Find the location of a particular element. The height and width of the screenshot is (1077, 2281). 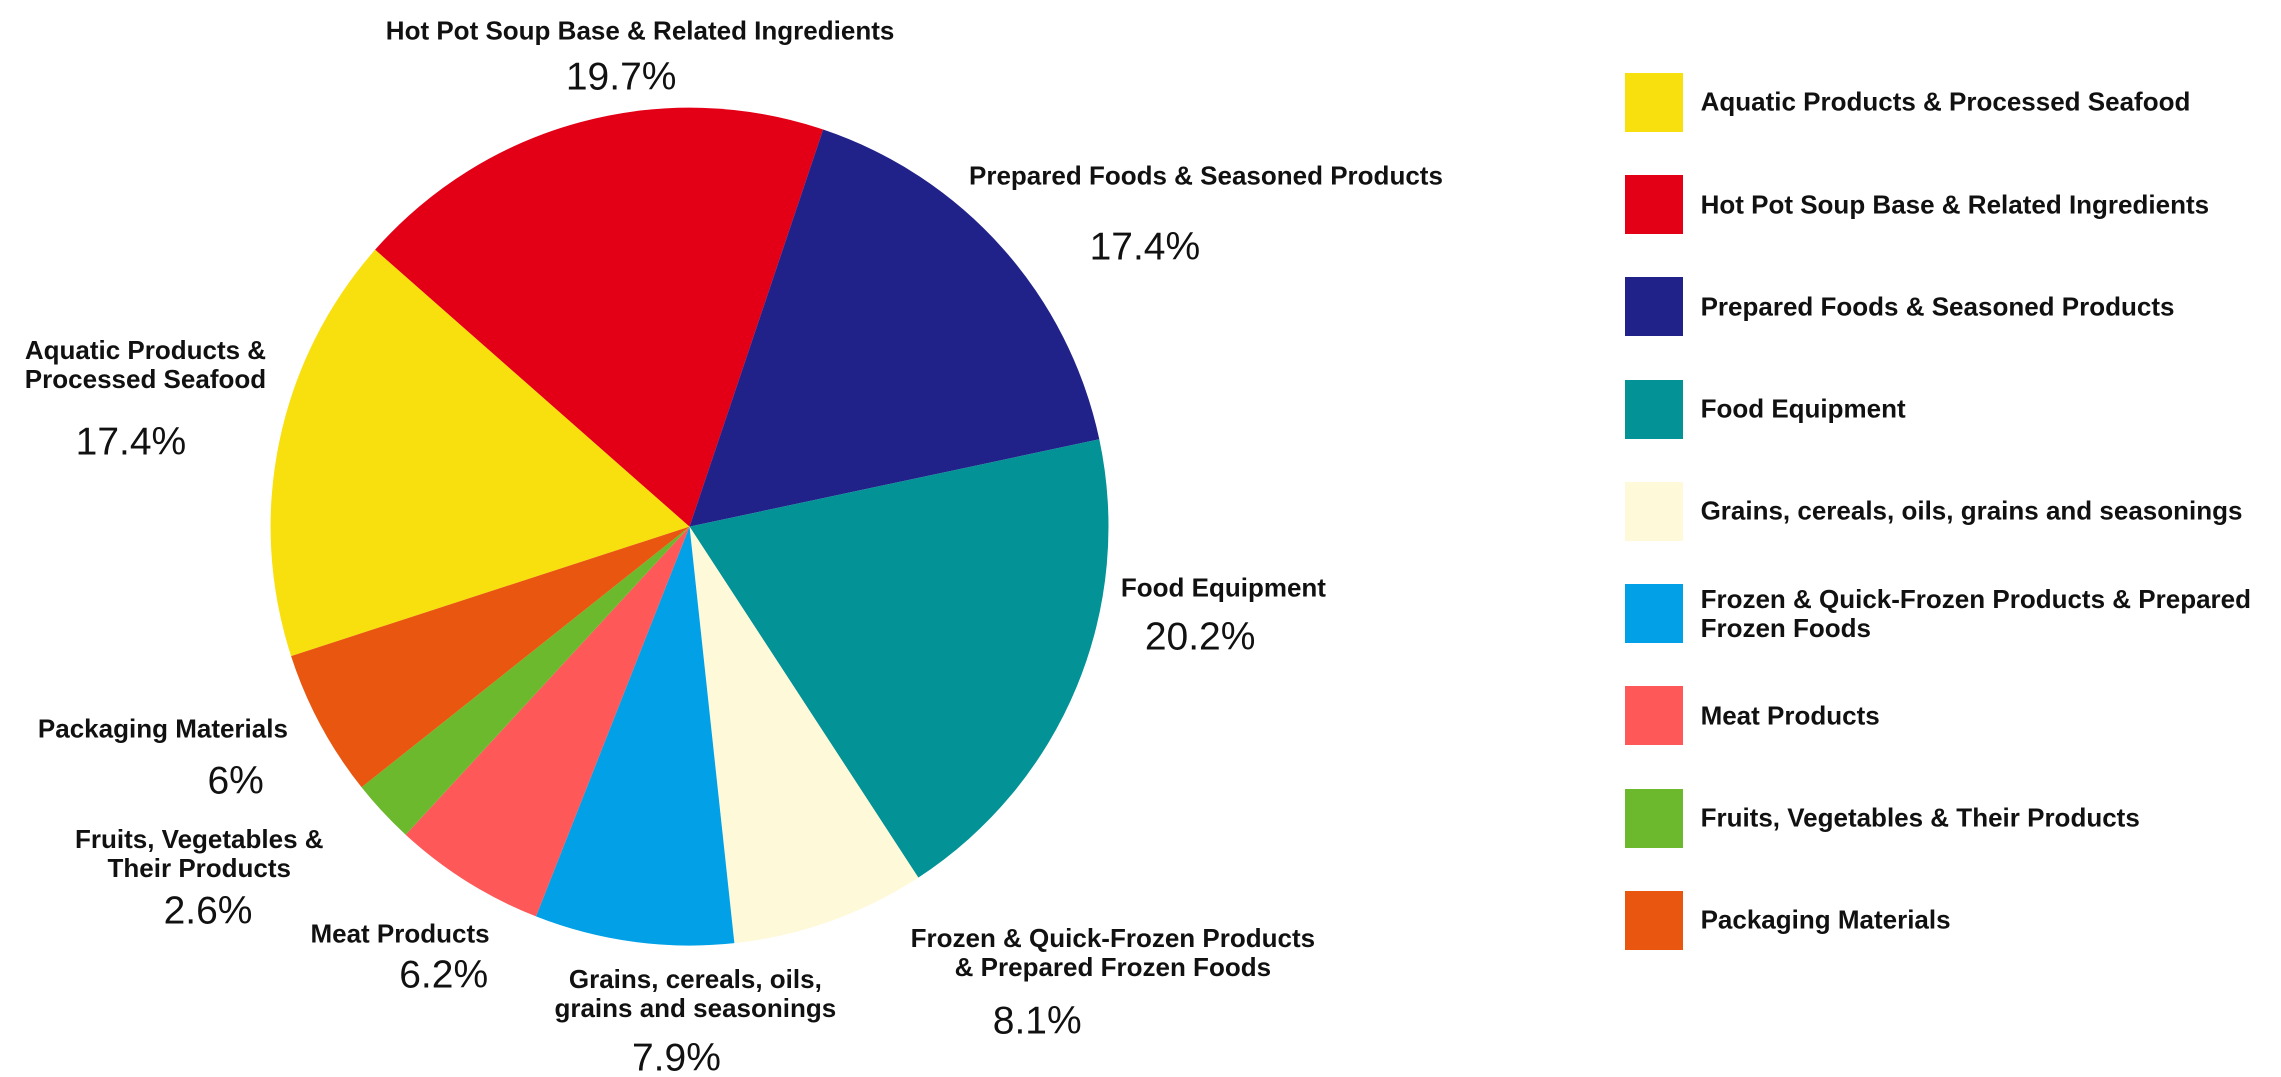

slice-label: Aquatic Products & Processed Seafood is located at coordinates (145, 365).